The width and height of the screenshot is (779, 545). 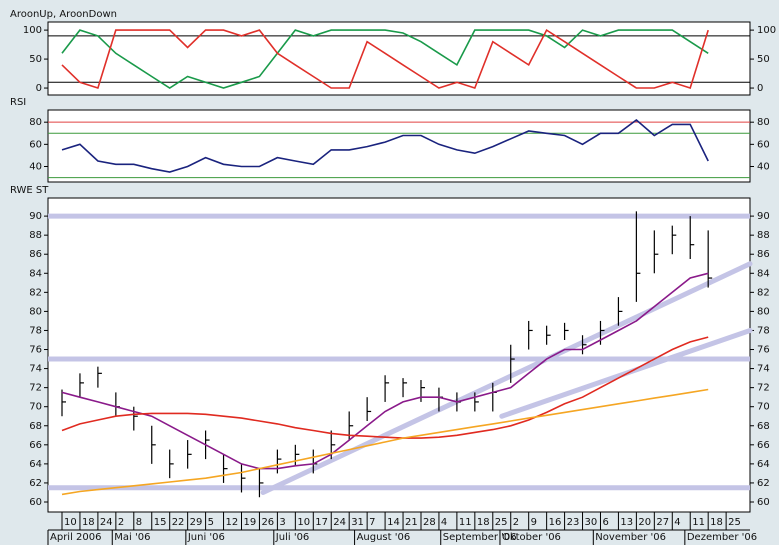 What do you see at coordinates (763, 216) in the screenshot?
I see `y-tick-label-right: 90` at bounding box center [763, 216].